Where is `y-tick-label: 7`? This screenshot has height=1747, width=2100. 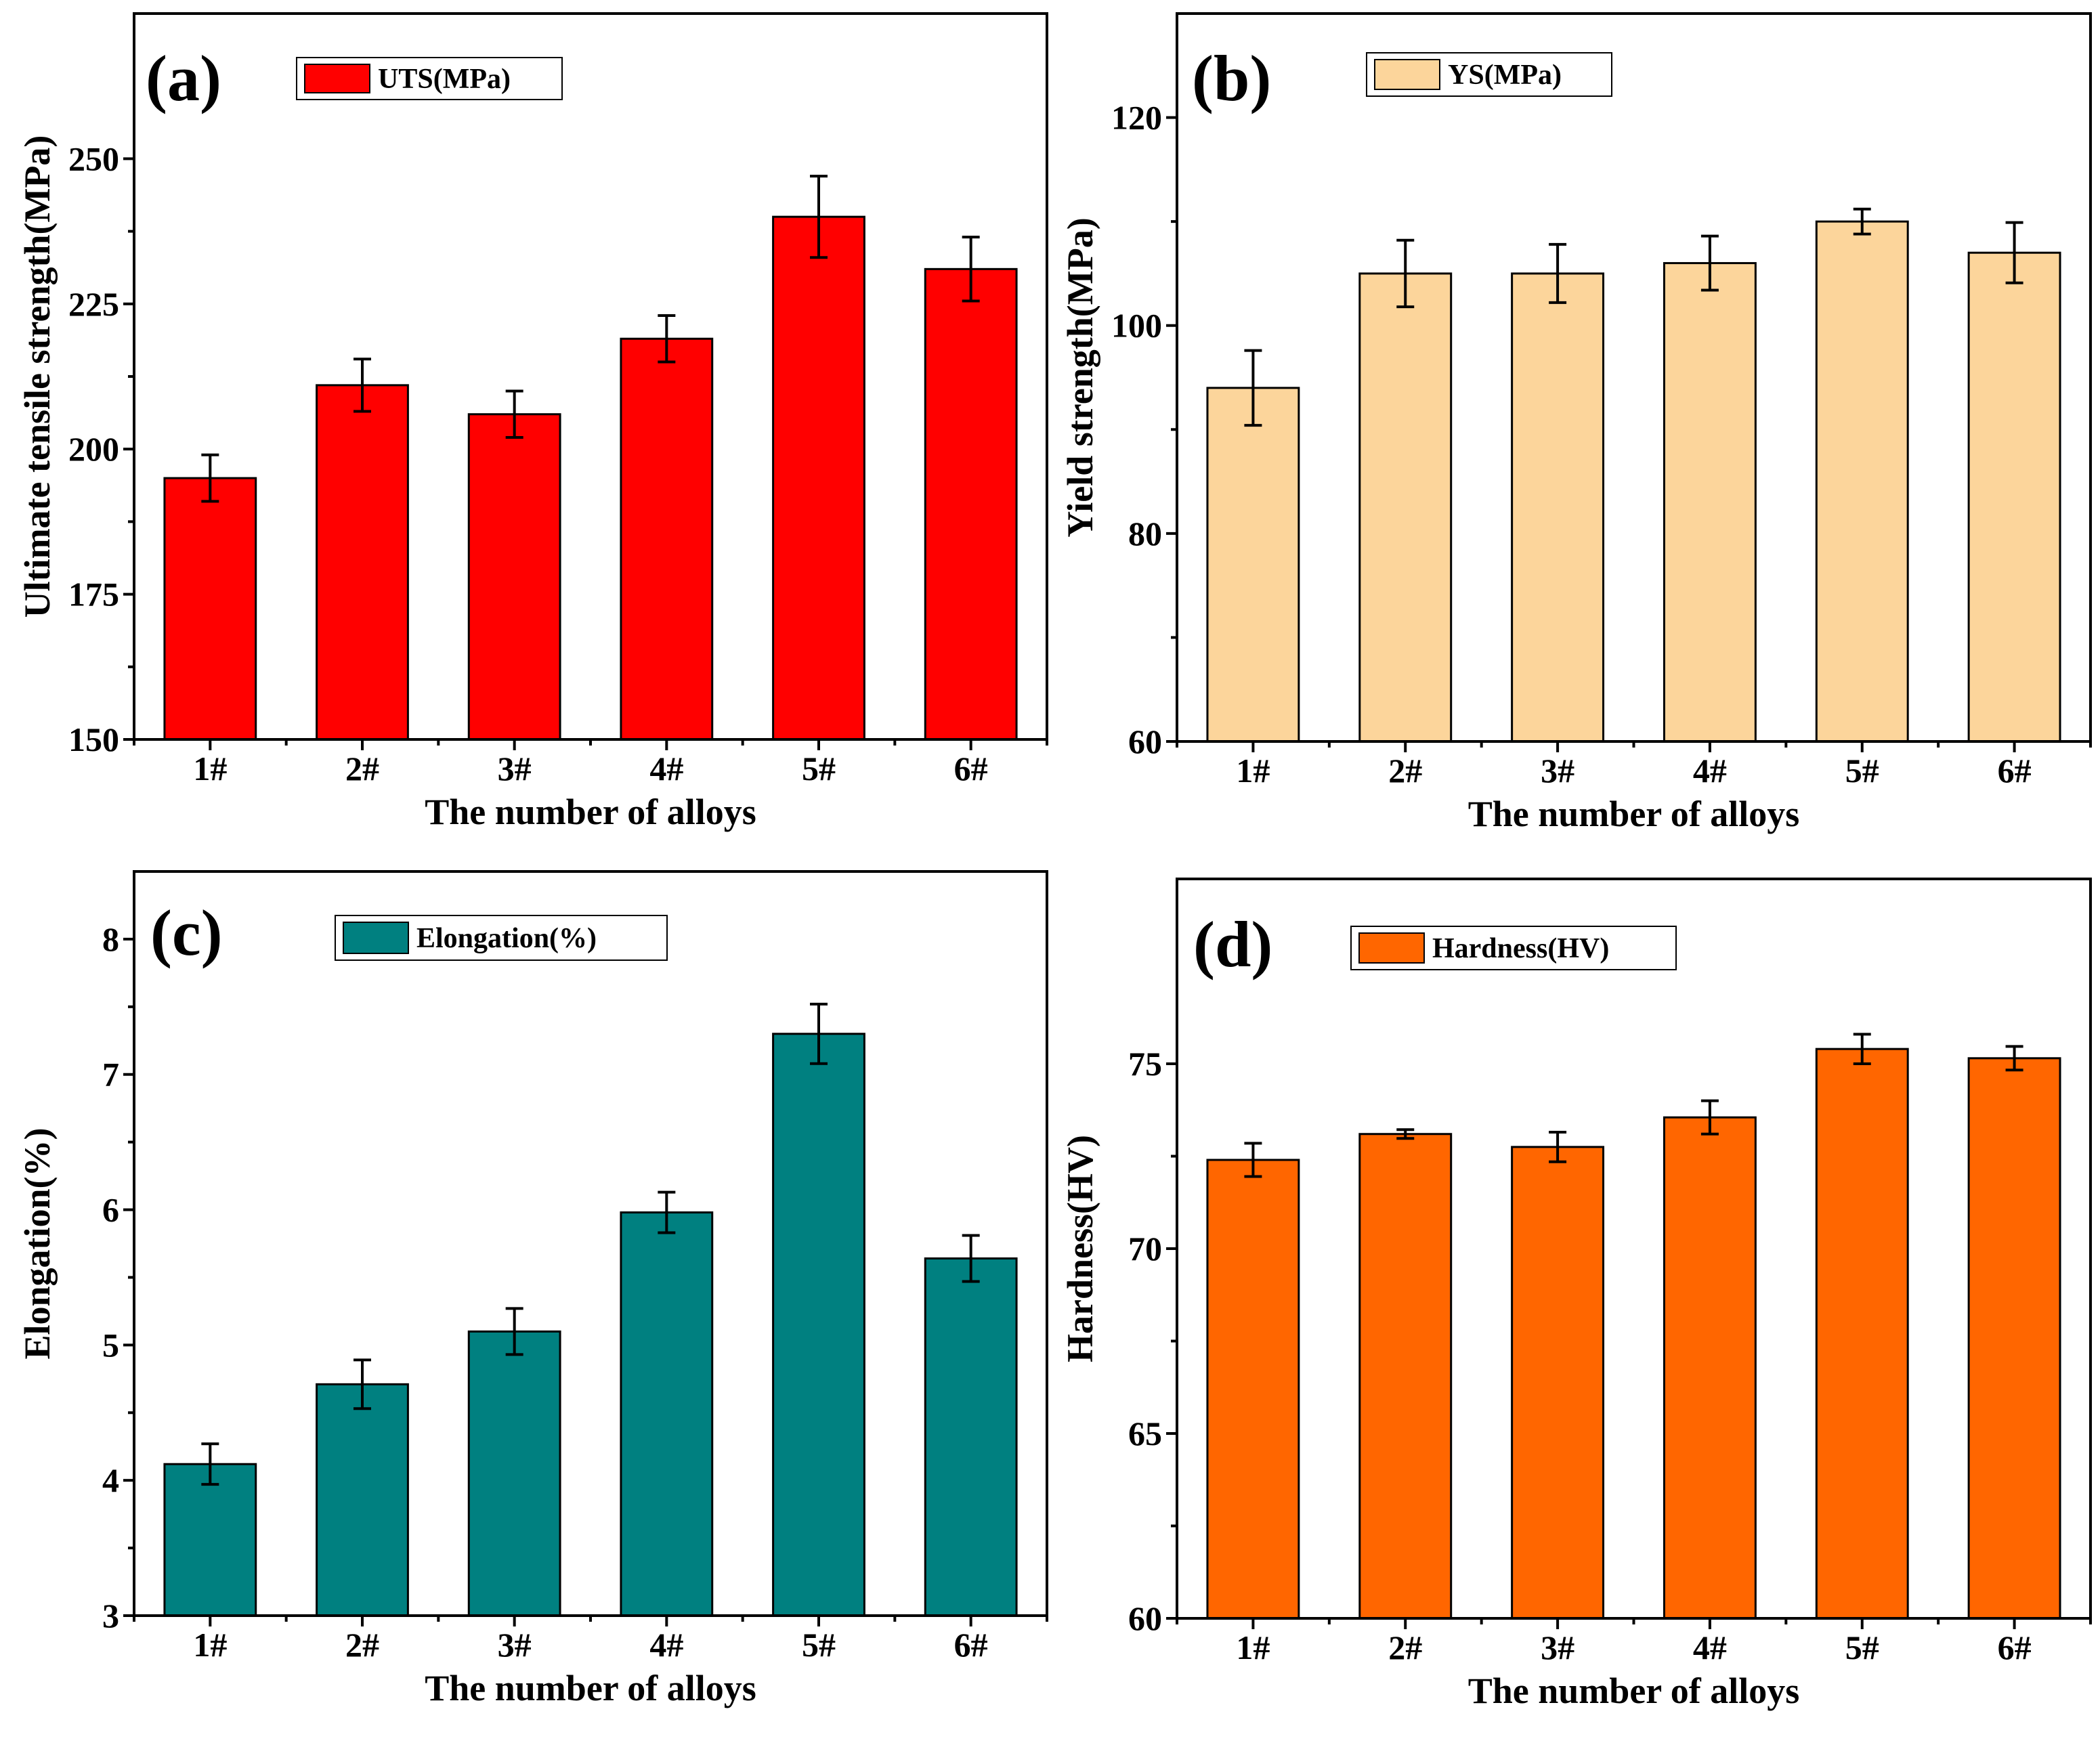 y-tick-label: 7 is located at coordinates (110, 1075).